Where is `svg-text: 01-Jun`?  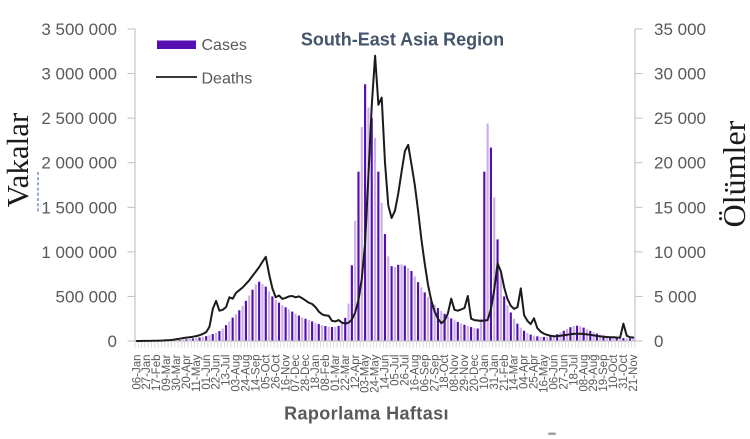 svg-text: 01-Jun is located at coordinates (207, 372).